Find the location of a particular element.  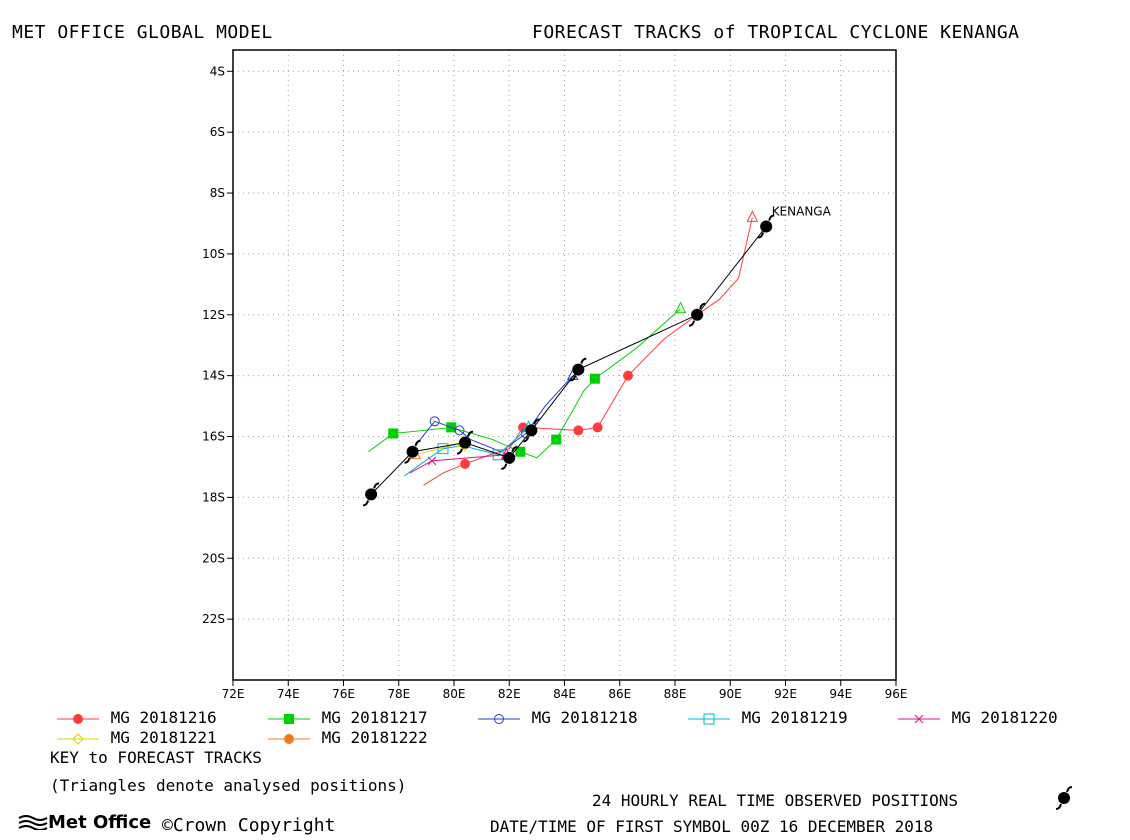

y-tick-label: 4S is located at coordinates (217, 71).